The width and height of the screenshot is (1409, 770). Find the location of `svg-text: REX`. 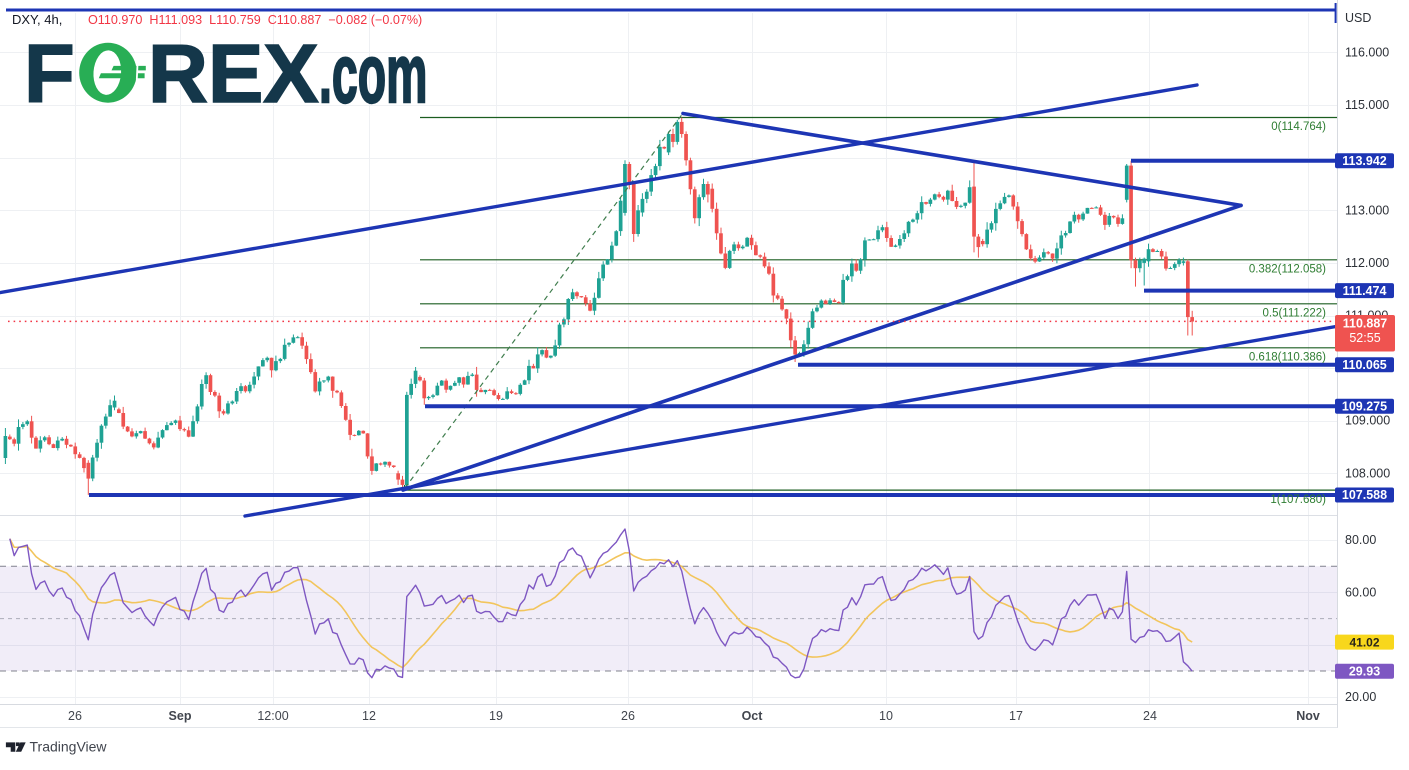

svg-text: REX is located at coordinates (233, 73).